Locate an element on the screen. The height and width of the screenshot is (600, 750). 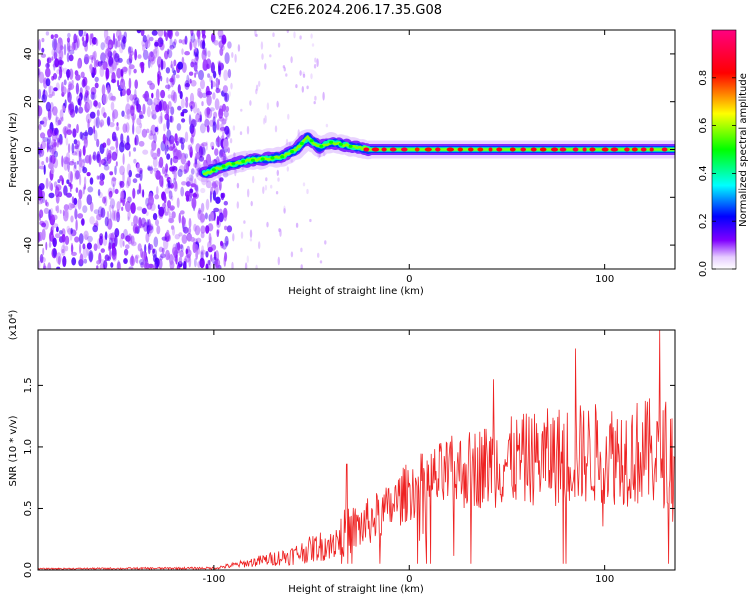
snr-y-label: SNR (10 * v/v) is located at coordinates (13, 450).